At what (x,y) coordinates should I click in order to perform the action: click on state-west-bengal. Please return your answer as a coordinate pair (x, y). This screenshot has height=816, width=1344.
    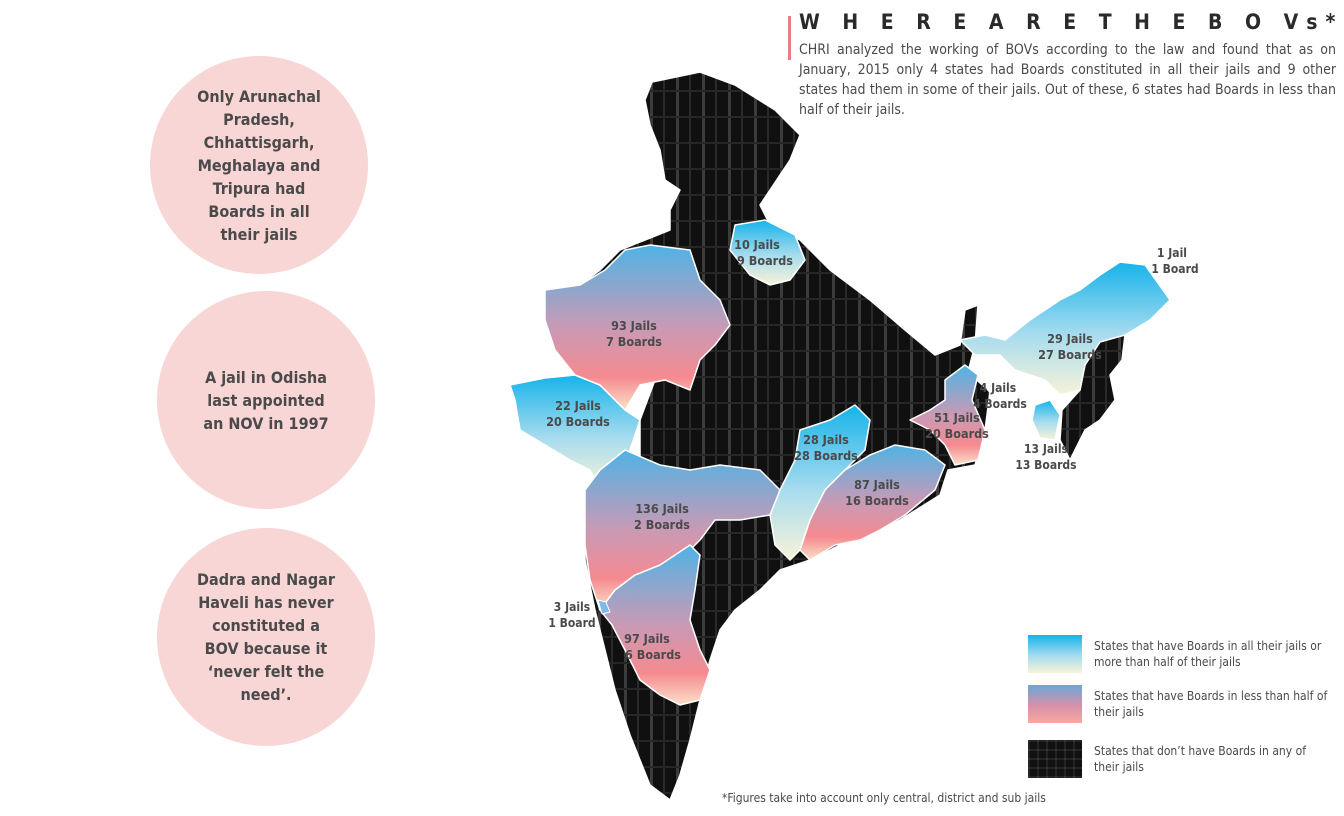
    Looking at the image, I should click on (947, 415).